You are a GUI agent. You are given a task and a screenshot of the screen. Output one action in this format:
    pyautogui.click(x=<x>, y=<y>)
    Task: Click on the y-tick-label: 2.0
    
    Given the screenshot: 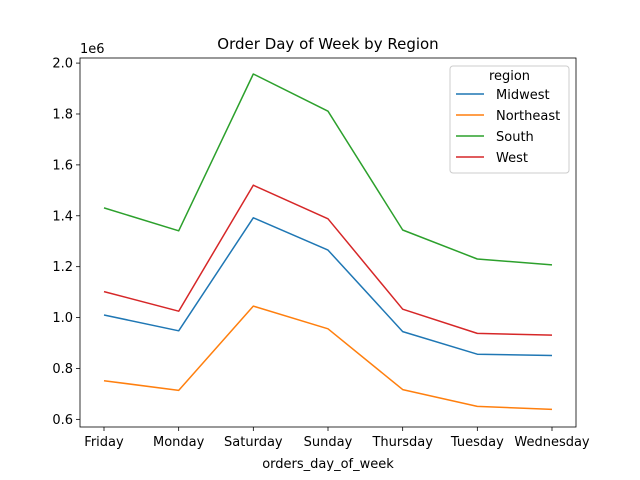 What is the action you would take?
    pyautogui.click(x=62, y=64)
    